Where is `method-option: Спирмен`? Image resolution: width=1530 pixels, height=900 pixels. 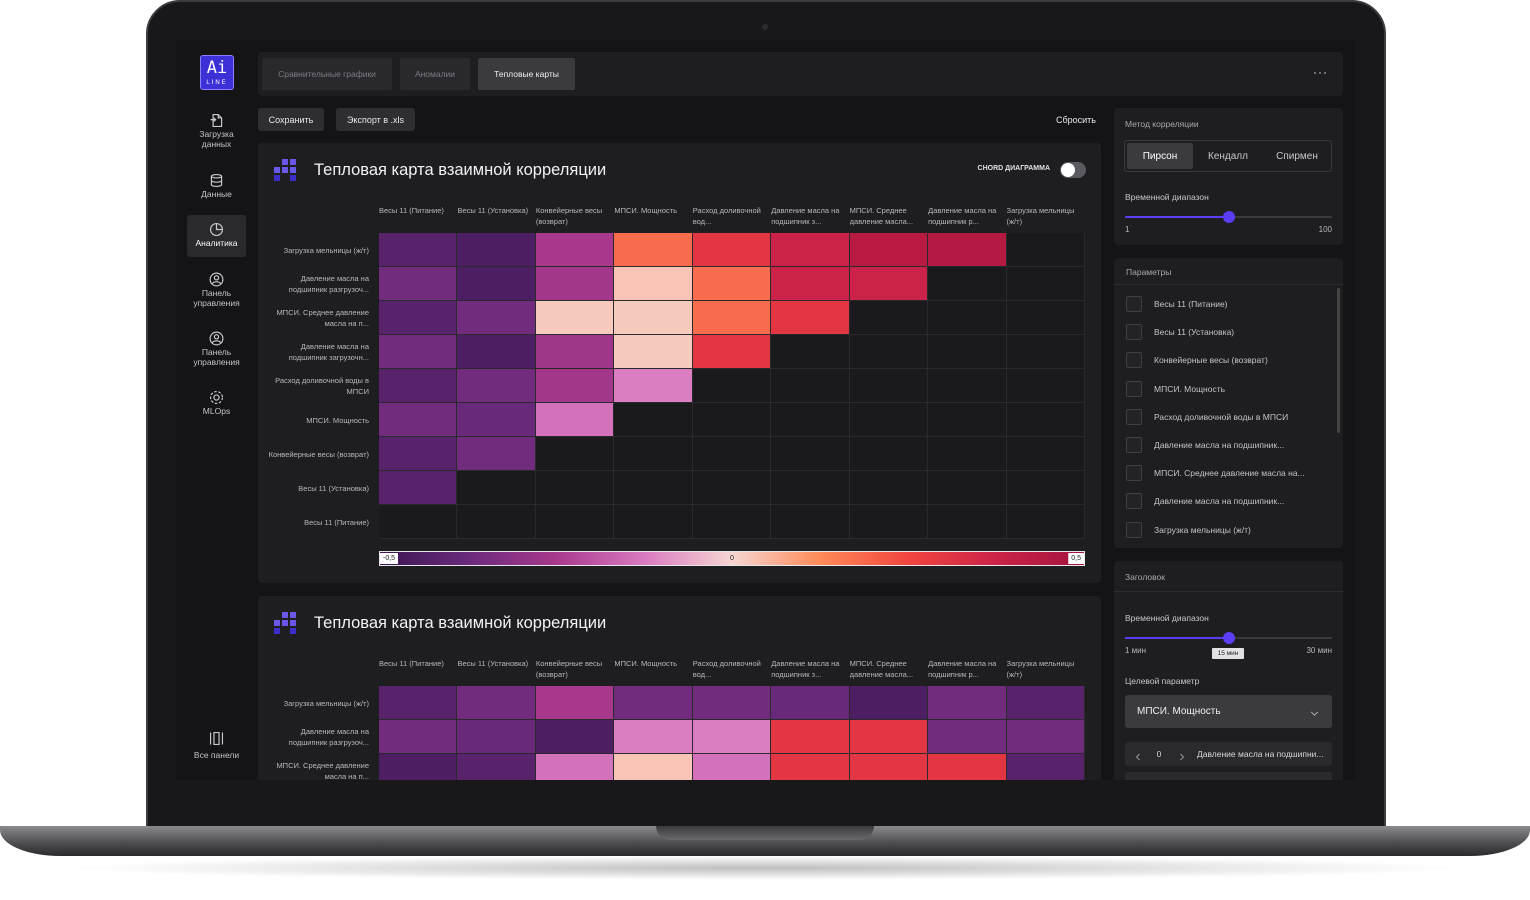
method-option: Спирмен is located at coordinates (1297, 156).